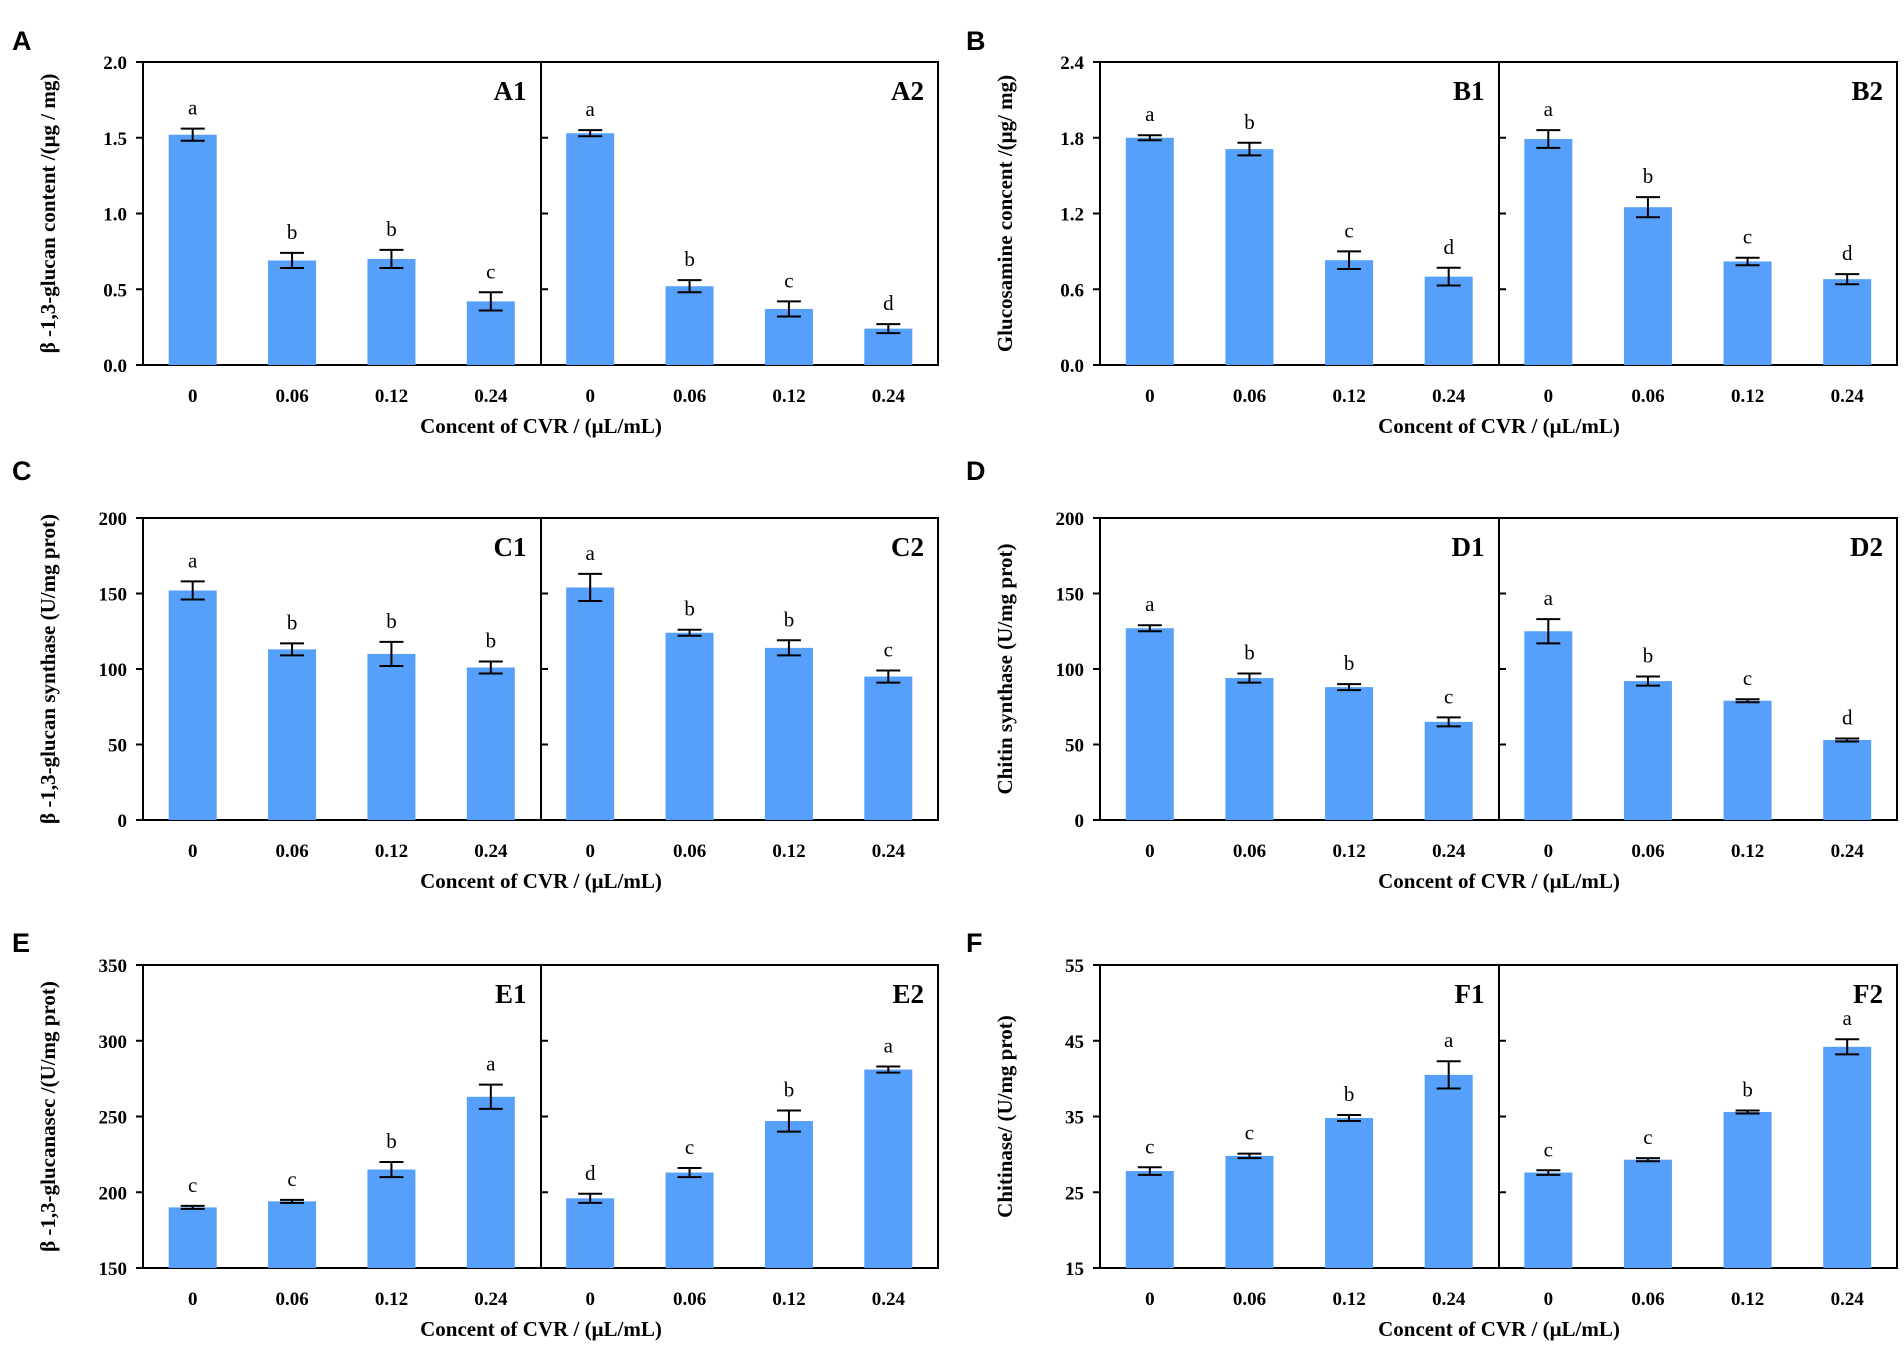  Describe the element at coordinates (745, 1144) in the screenshot. I see `subpanel-e2: E2 d 0 c 0.06 b 0.12 a 0.24` at that location.